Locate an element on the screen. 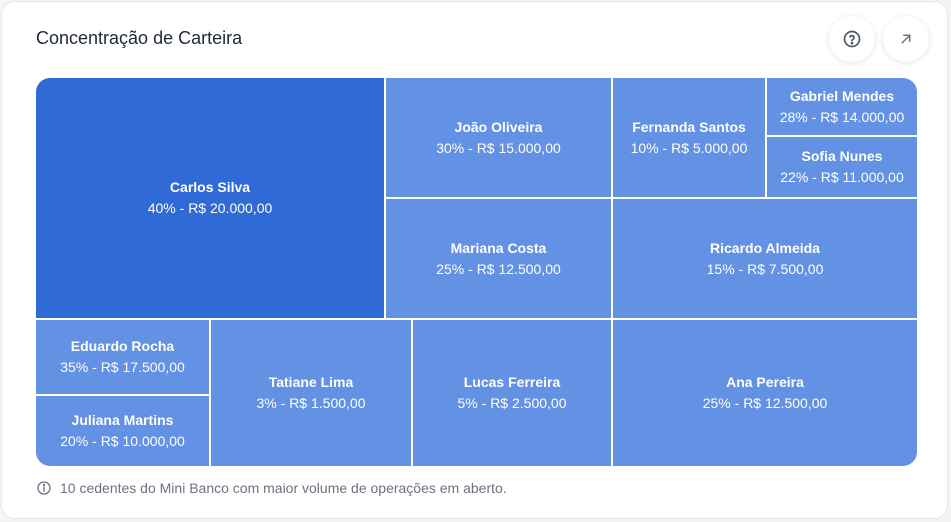  treemap-cell: Tatiane Lima 3% - R$ 1.500,00 is located at coordinates (312, 393).